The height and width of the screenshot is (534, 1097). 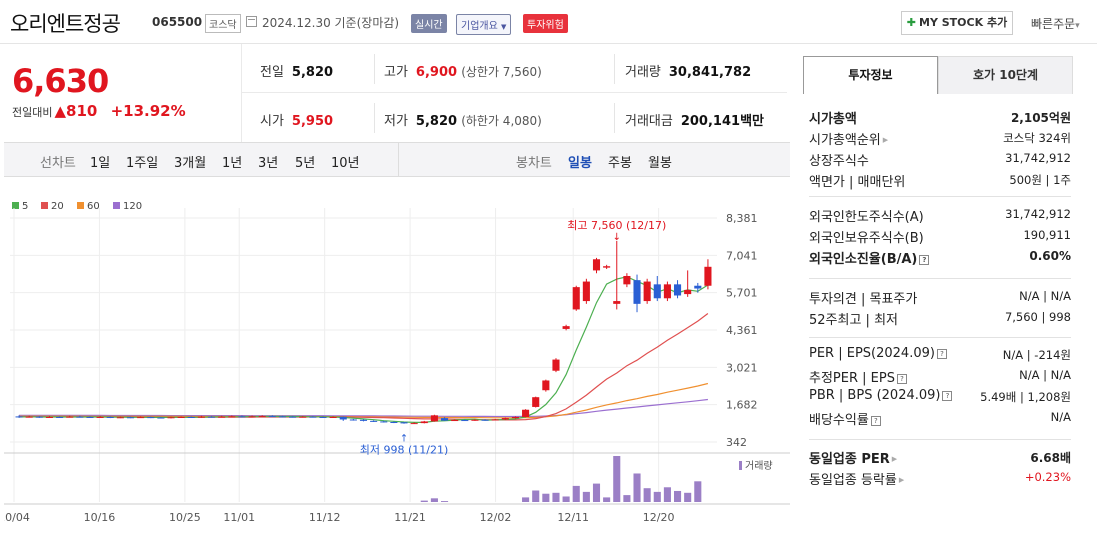 What do you see at coordinates (404, 450) in the screenshot?
I see `low-annotation: 최저 998 (11/21)` at bounding box center [404, 450].